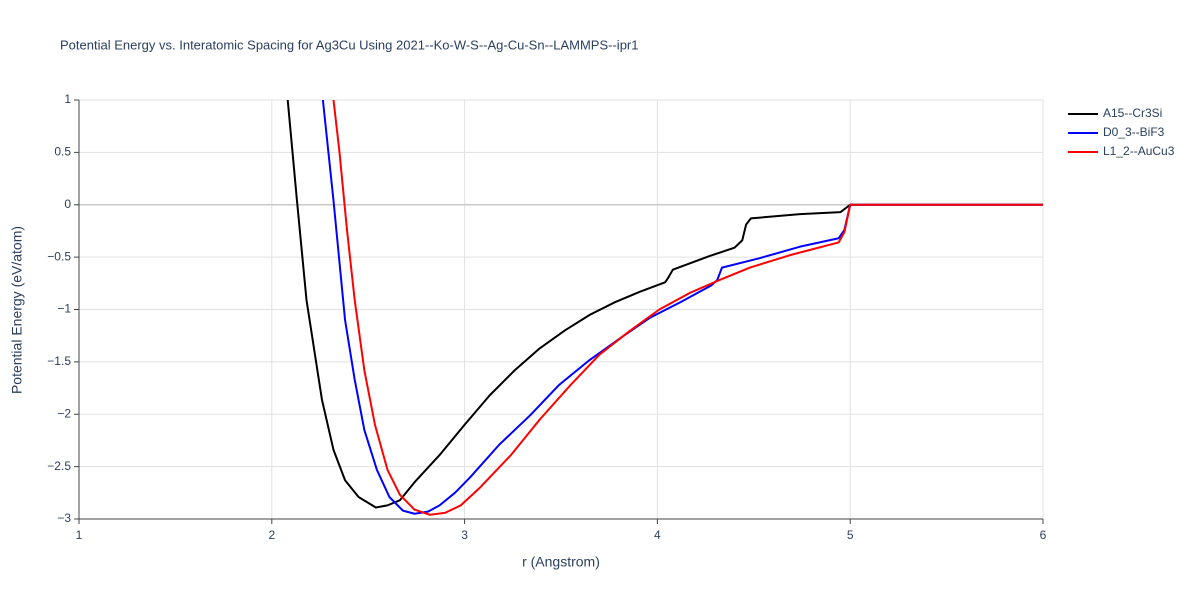 Image resolution: width=1200 pixels, height=600 pixels. I want to click on y-tick-label: 1, so click(67, 99).